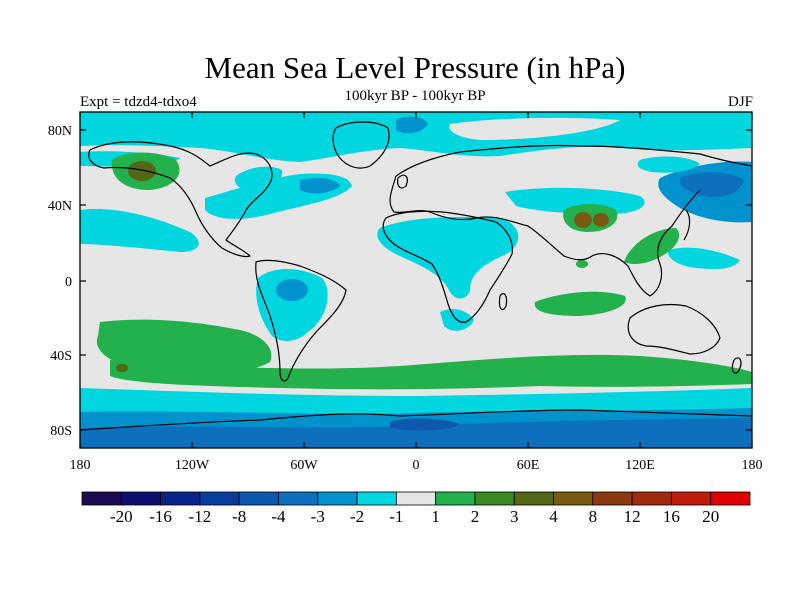 This screenshot has height=600, width=800. What do you see at coordinates (121, 516) in the screenshot?
I see `colorbar-label: -20` at bounding box center [121, 516].